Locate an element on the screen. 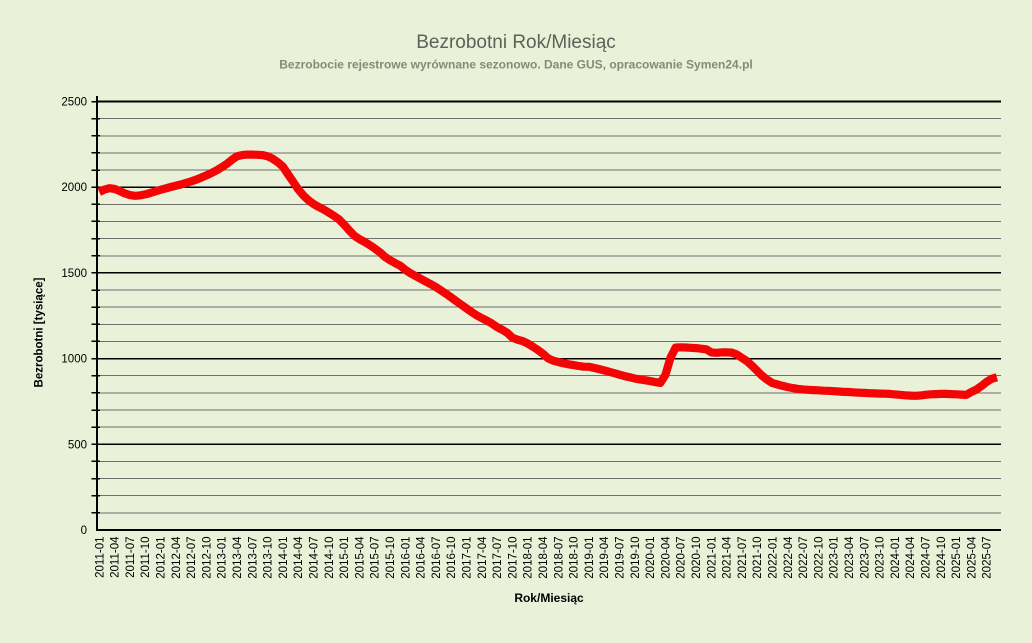 Image resolution: width=1032 pixels, height=643 pixels. svg-text: 1000 is located at coordinates (74, 360).